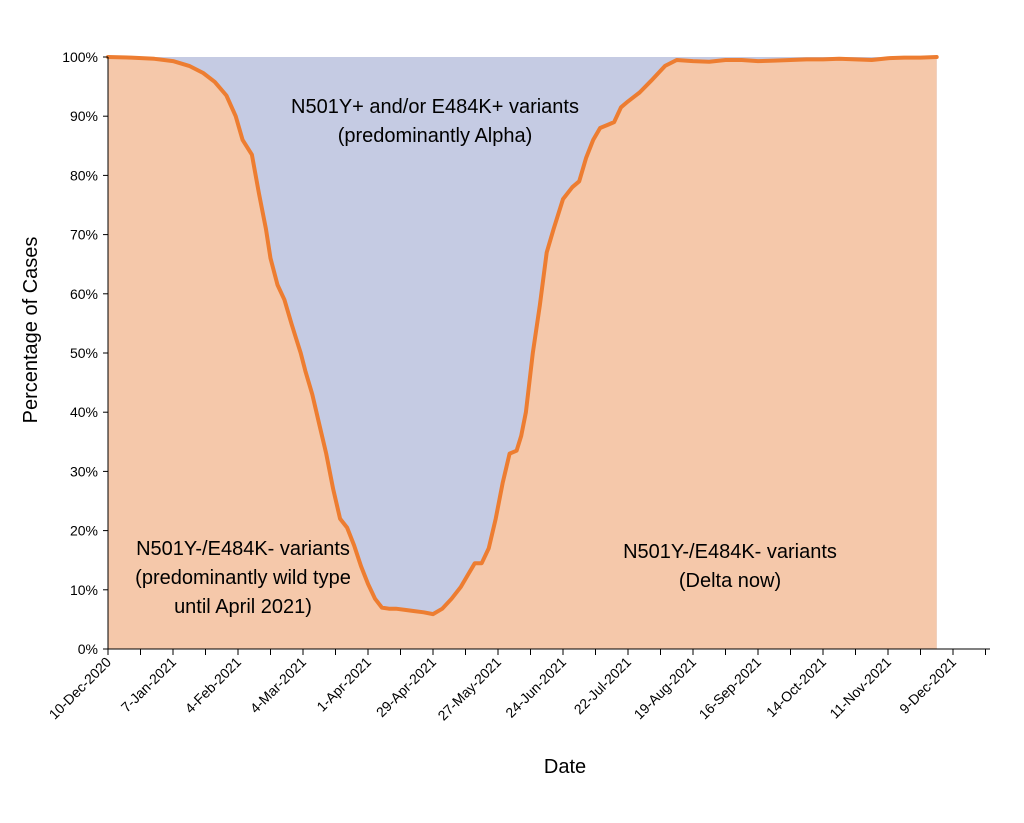  Describe the element at coordinates (84, 116) in the screenshot. I see `y-tick-label: 90%` at that location.